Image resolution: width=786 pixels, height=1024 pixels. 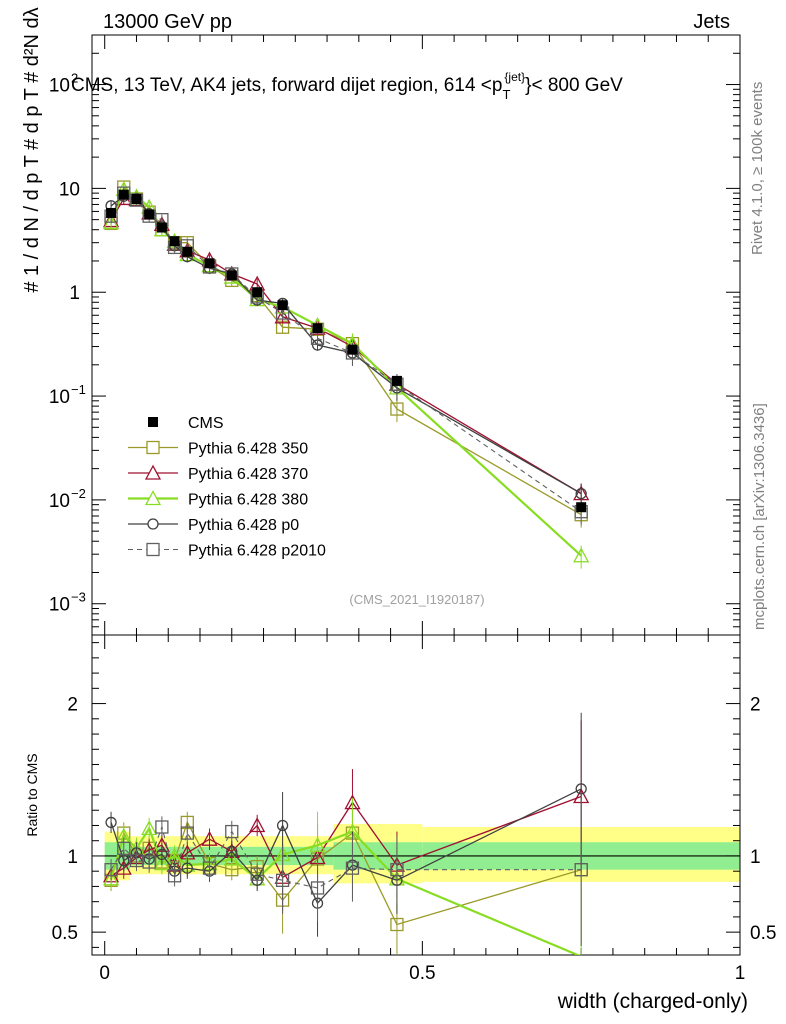 I want to click on watermark: (CMS_2021_I1920187), so click(x=416, y=599).